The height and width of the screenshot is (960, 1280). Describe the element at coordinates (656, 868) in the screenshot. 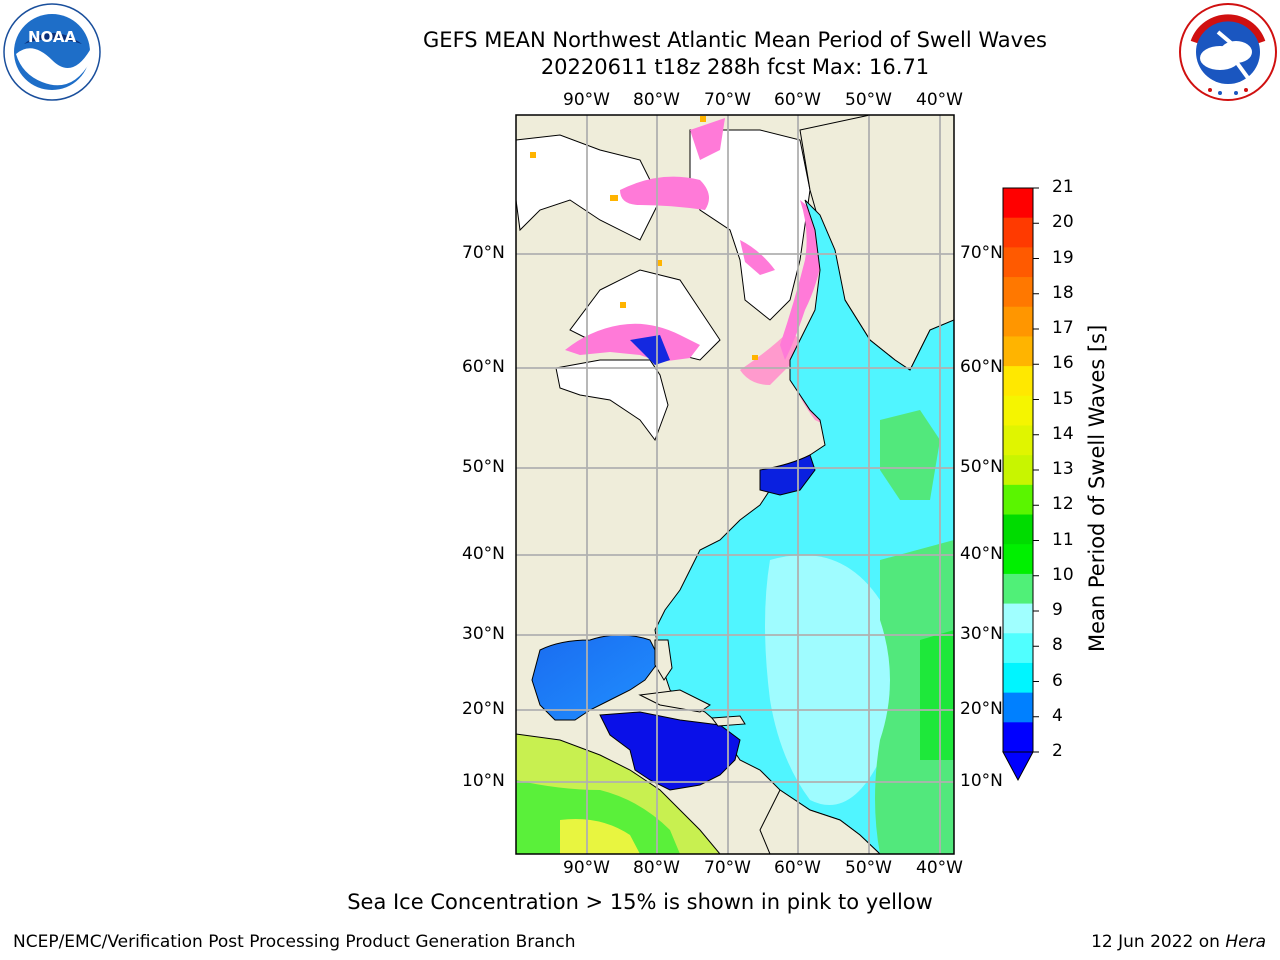

I see `lon-label-bottom: 80°W` at that location.